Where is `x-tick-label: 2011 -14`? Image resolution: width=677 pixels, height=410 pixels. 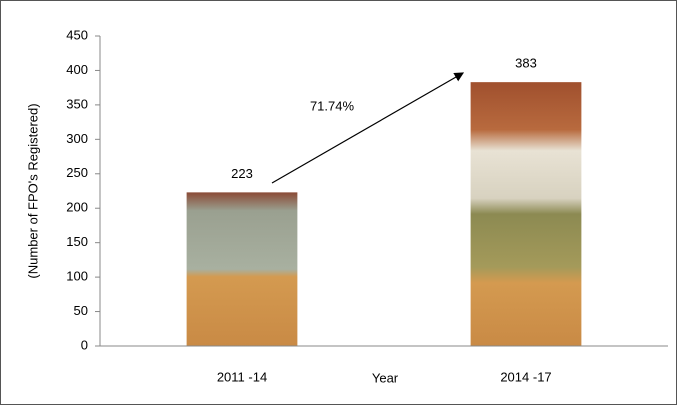
x-tick-label: 2011 -14 is located at coordinates (242, 376).